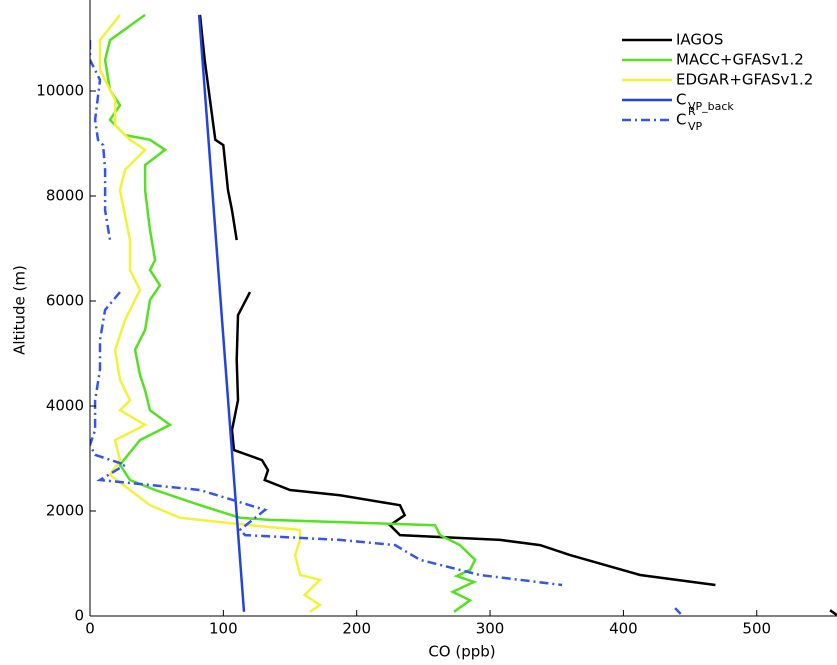  Describe the element at coordinates (461, 652) in the screenshot. I see `x-axis-label: CO (ppb)` at that location.